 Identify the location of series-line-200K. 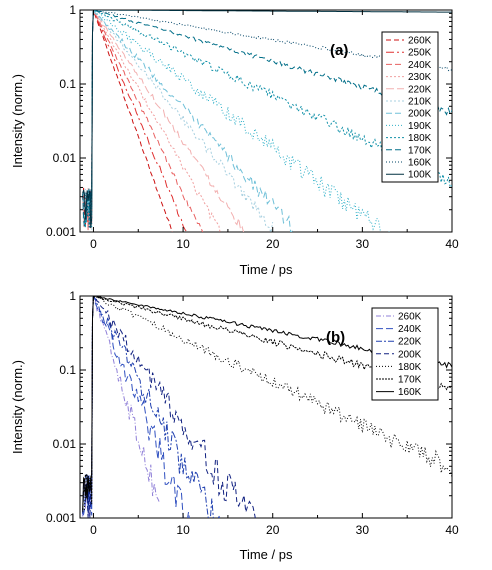
(169, 407).